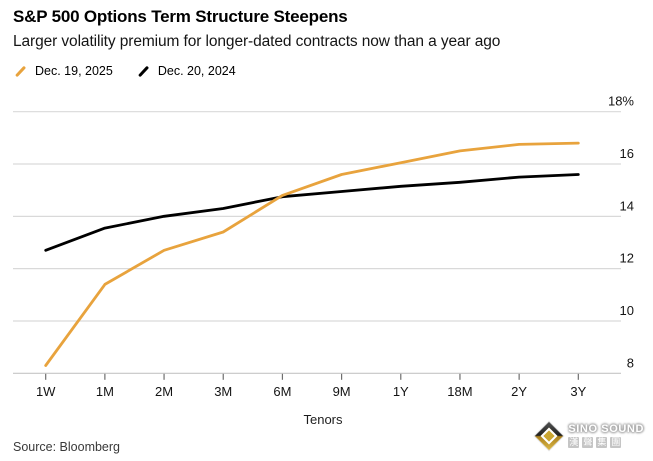 Image resolution: width=653 pixels, height=461 pixels. What do you see at coordinates (342, 391) in the screenshot?
I see `x-tick-label: 9M` at bounding box center [342, 391].